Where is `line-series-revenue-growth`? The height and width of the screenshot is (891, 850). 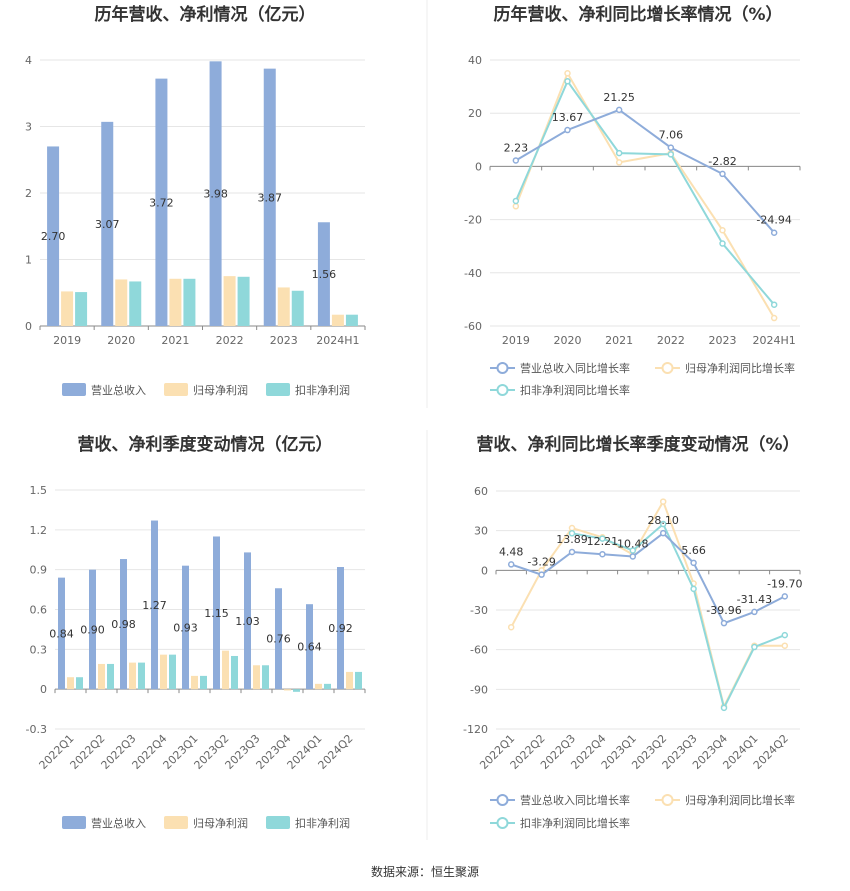 line-series-revenue-growth is located at coordinates (645, 171).